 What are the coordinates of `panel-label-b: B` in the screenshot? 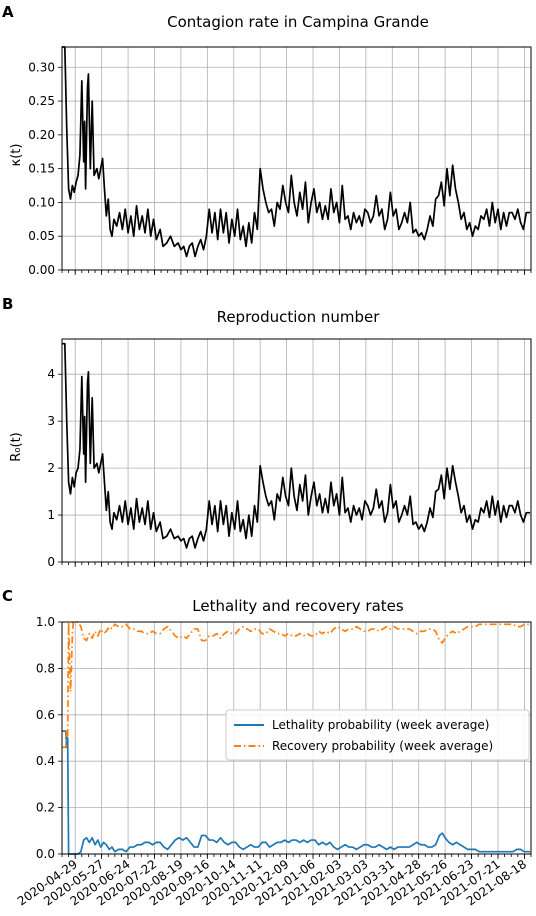 It's located at (7, 304).